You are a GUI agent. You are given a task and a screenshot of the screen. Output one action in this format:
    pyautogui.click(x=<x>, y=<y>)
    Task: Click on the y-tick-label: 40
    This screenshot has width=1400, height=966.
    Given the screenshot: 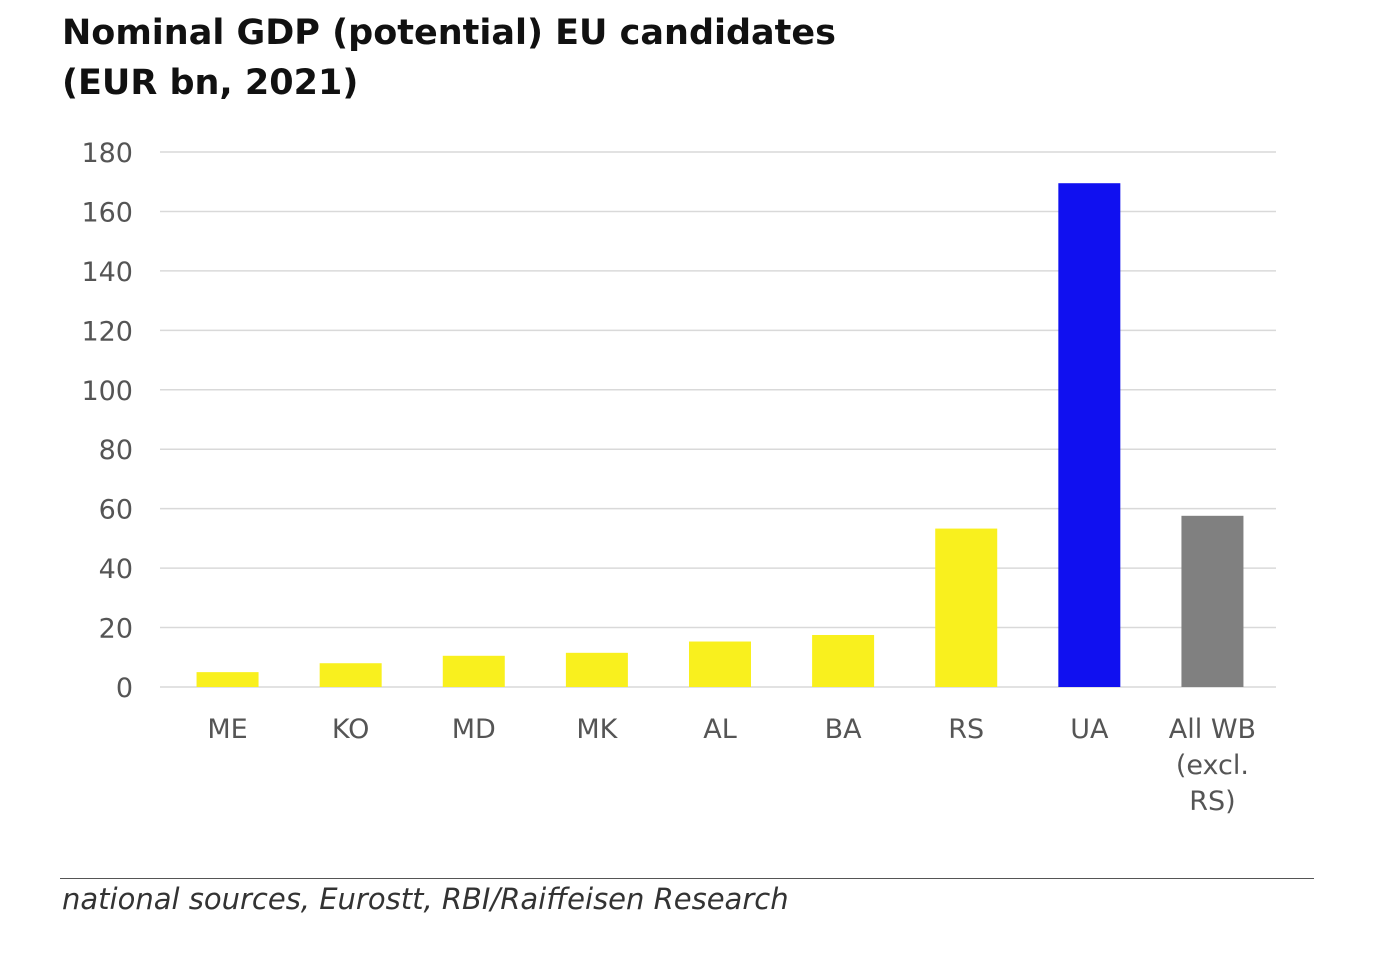 What is the action you would take?
    pyautogui.click(x=116, y=569)
    